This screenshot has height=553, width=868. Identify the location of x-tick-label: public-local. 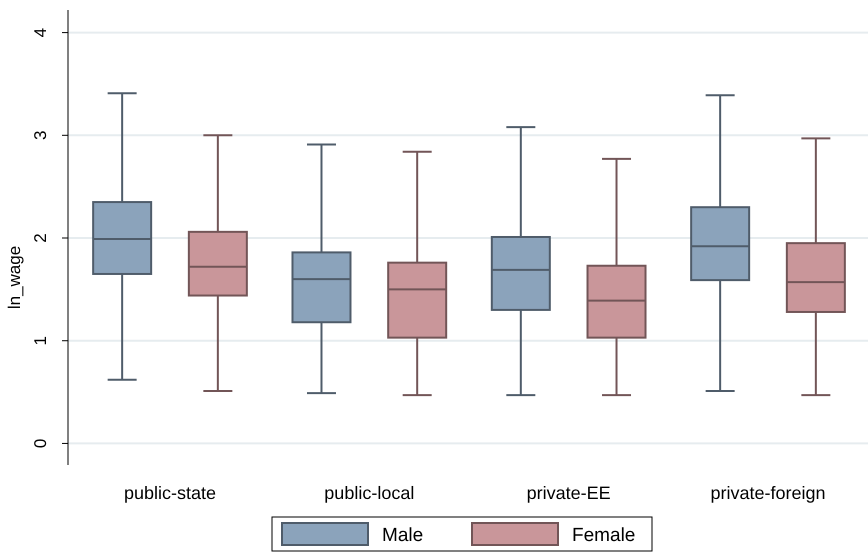
(369, 493).